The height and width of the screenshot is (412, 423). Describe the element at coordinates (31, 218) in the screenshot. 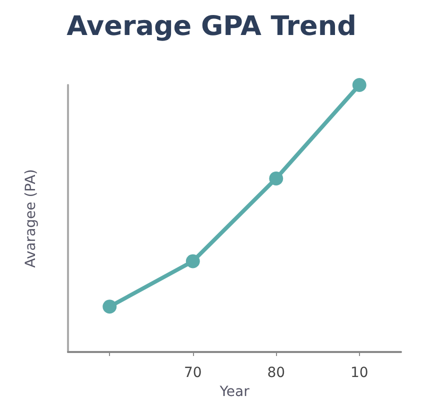

I see `y-axis-title: Avaragee (PA)` at that location.